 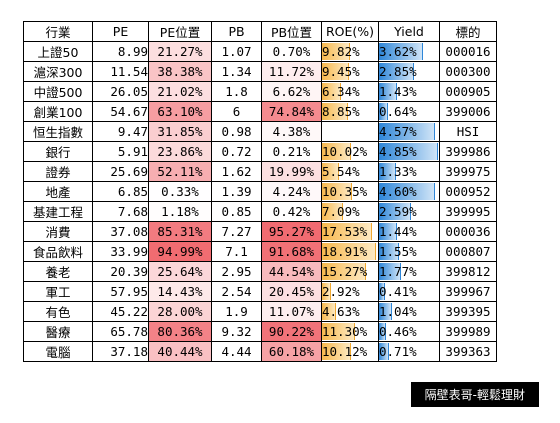 I want to click on yield-cell: 4.57%, so click(x=409, y=131).